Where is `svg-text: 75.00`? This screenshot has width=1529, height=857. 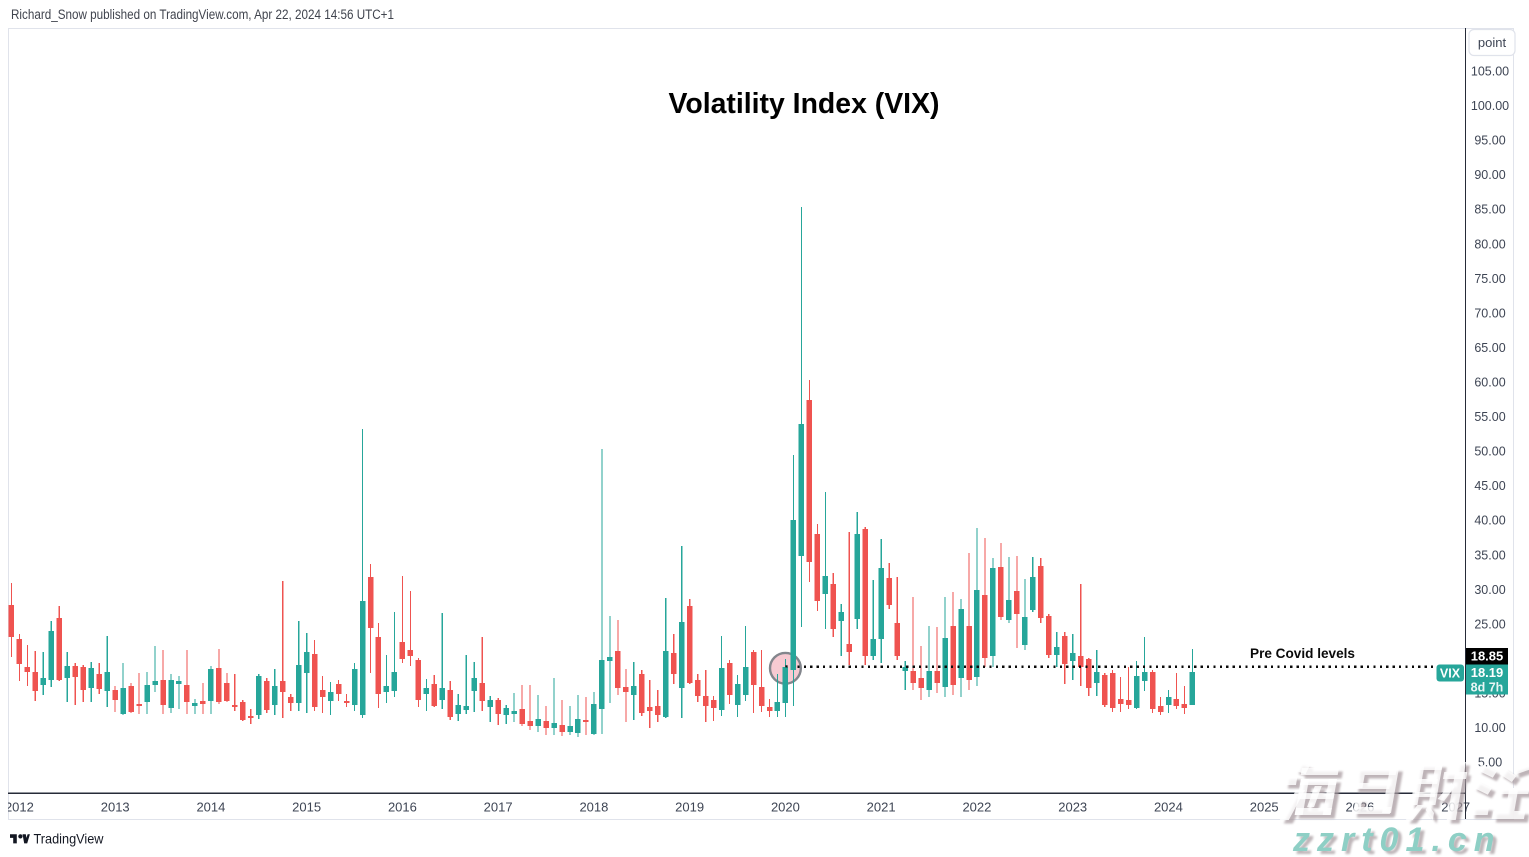 svg-text: 75.00 is located at coordinates (1489, 279).